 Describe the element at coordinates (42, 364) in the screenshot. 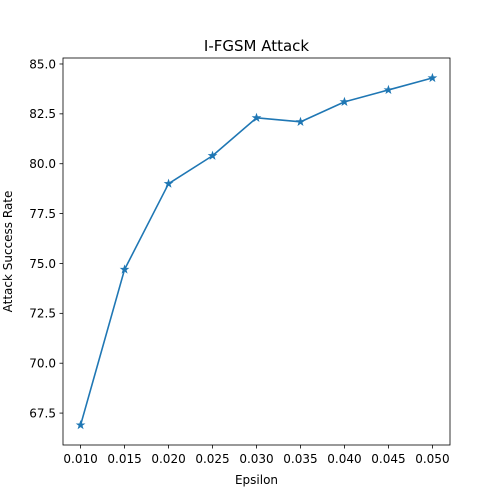

I see `y-tick-label: 70.0` at that location.